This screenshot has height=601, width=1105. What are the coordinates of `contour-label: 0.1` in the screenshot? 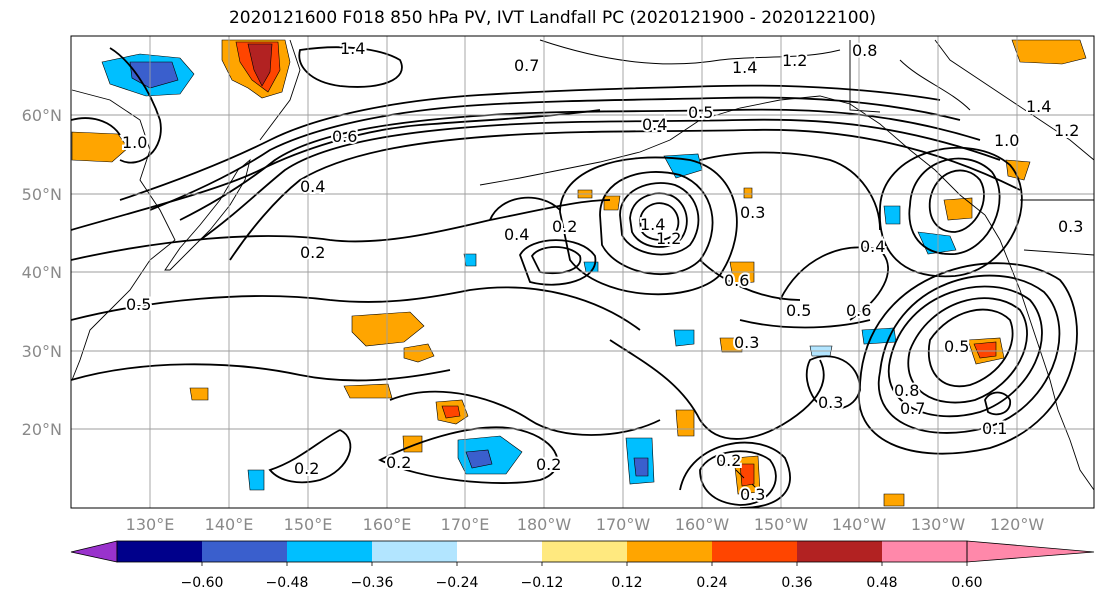 It's located at (994, 428).